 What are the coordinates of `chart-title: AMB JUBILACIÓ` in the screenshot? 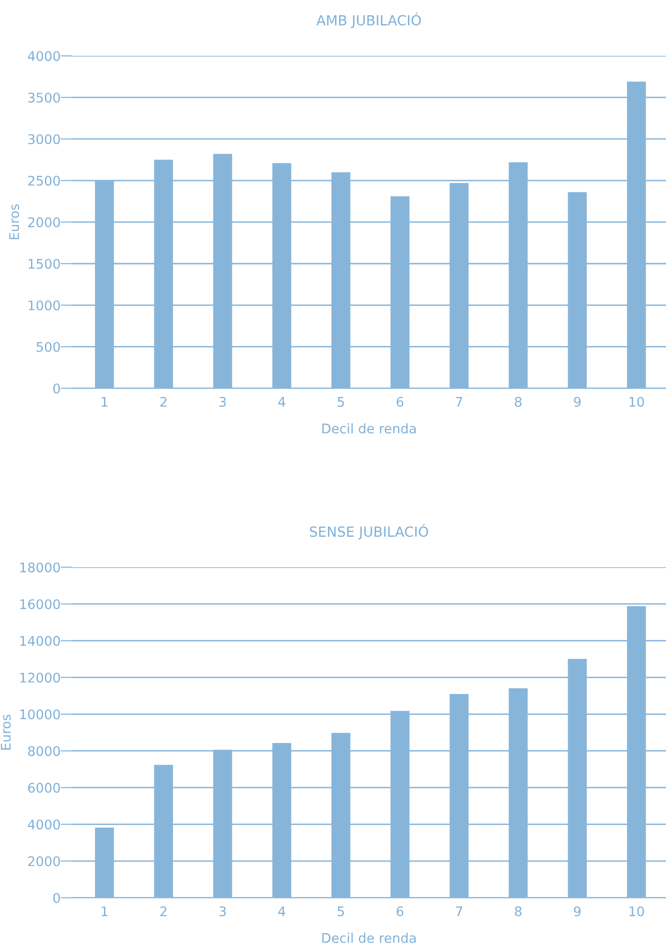 It's located at (368, 20).